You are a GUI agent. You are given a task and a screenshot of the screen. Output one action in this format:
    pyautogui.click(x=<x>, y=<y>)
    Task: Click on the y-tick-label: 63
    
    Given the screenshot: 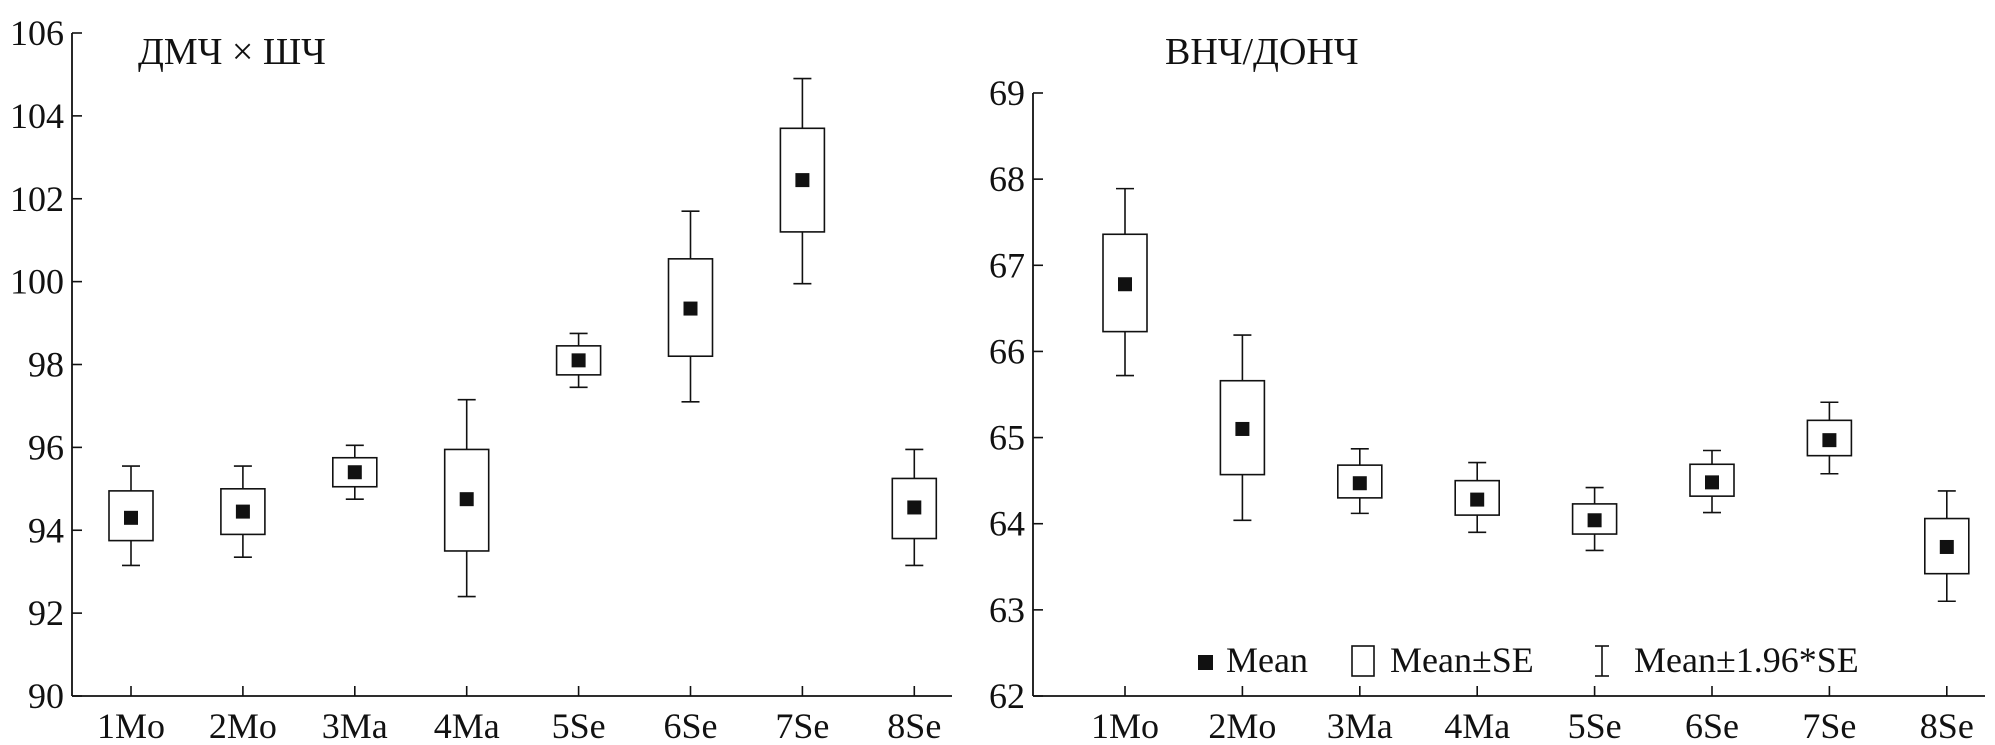 What is the action you would take?
    pyautogui.click(x=1007, y=610)
    